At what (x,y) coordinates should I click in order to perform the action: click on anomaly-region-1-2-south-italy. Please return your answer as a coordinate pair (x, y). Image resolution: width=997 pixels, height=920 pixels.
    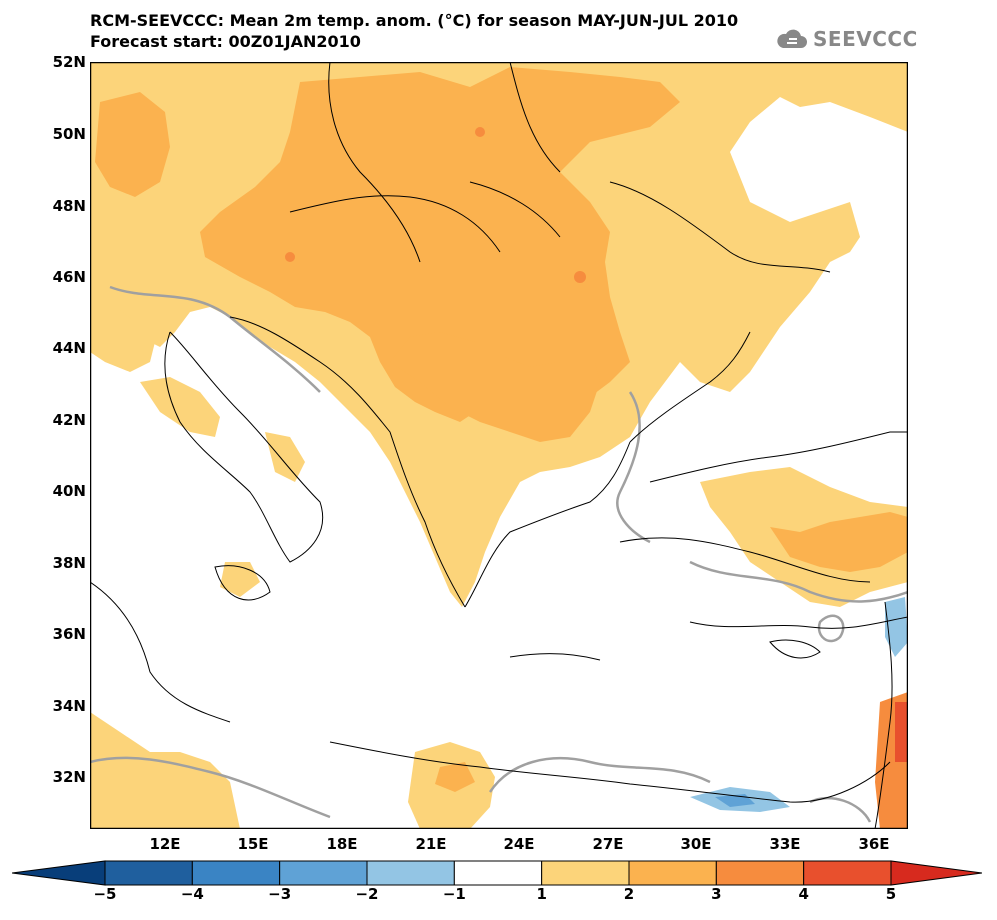
    Looking at the image, I should click on (285, 457).